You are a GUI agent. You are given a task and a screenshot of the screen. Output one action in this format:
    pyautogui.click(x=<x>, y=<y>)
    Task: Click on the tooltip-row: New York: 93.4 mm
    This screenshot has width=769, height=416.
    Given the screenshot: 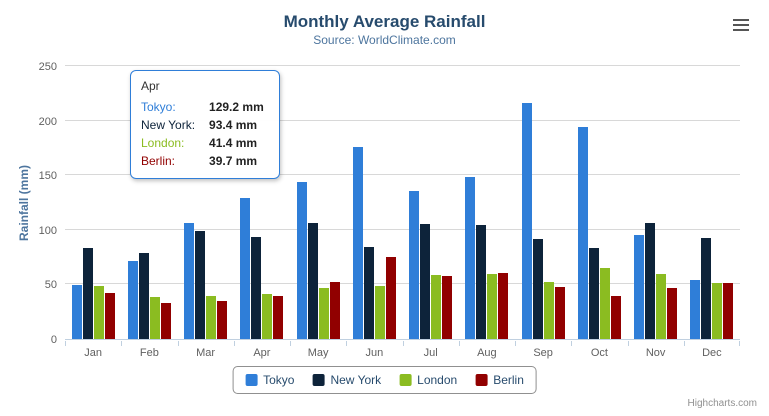 What is the action you would take?
    pyautogui.click(x=202, y=125)
    